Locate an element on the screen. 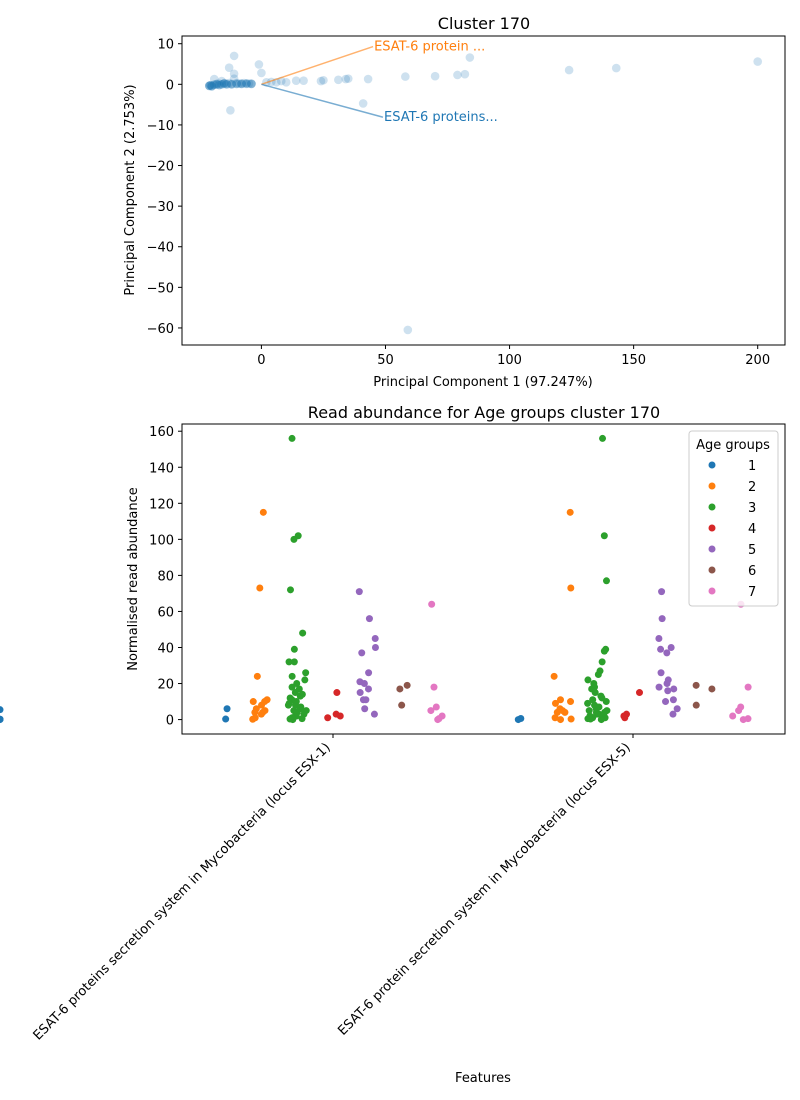 The image size is (800, 1100). y-tick-label: 160 is located at coordinates (161, 432).